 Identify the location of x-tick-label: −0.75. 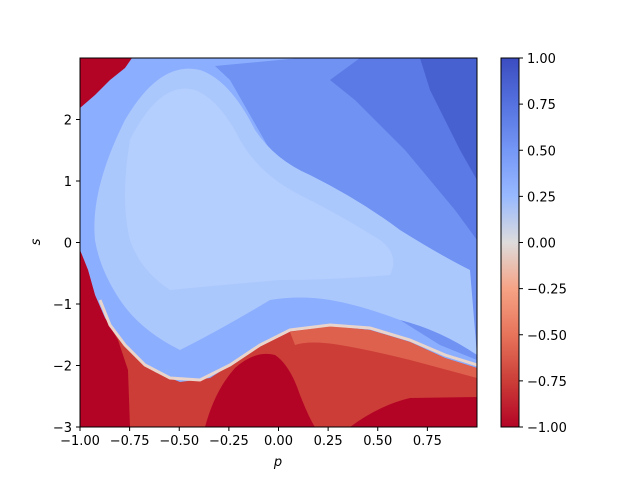
(130, 441).